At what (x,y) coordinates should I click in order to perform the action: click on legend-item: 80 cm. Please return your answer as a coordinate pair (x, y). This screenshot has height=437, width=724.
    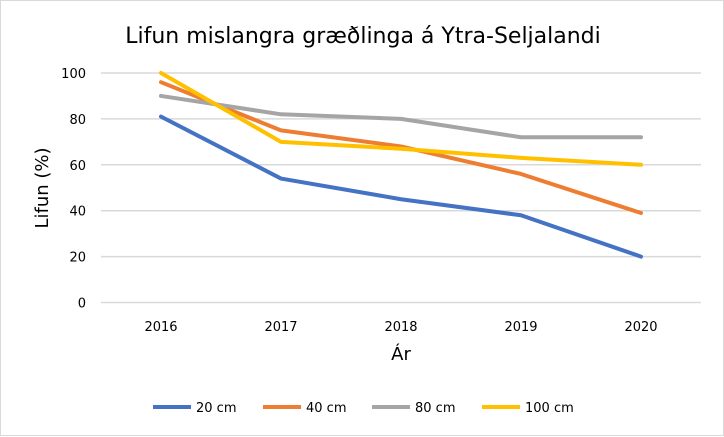
    Looking at the image, I should click on (414, 408).